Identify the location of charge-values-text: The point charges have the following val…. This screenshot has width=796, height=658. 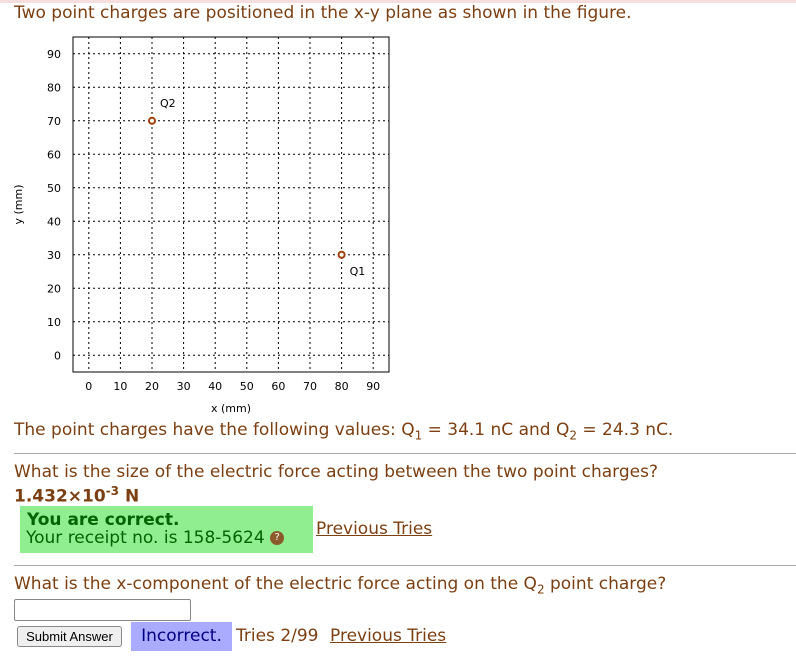
(343, 431).